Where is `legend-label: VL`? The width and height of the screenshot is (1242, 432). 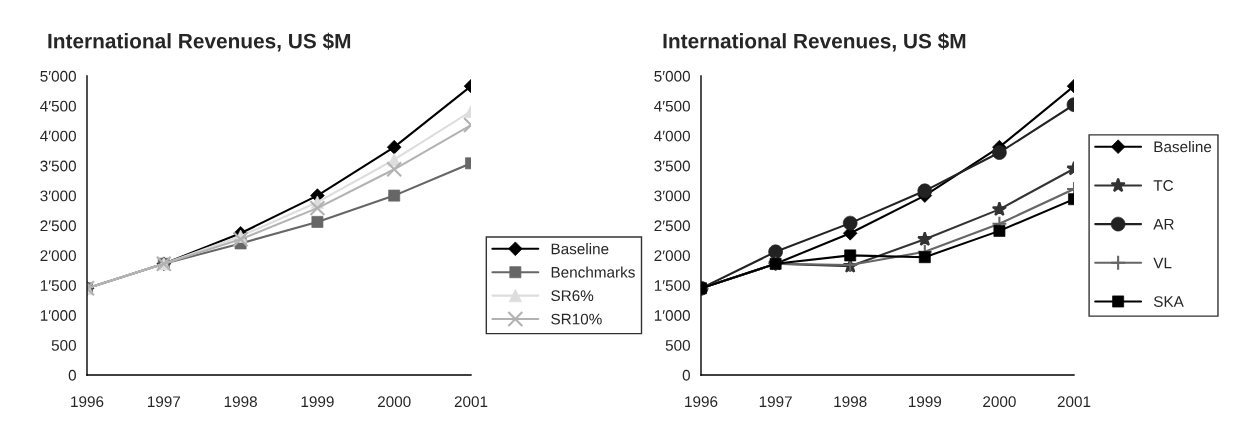
legend-label: VL is located at coordinates (1162, 263).